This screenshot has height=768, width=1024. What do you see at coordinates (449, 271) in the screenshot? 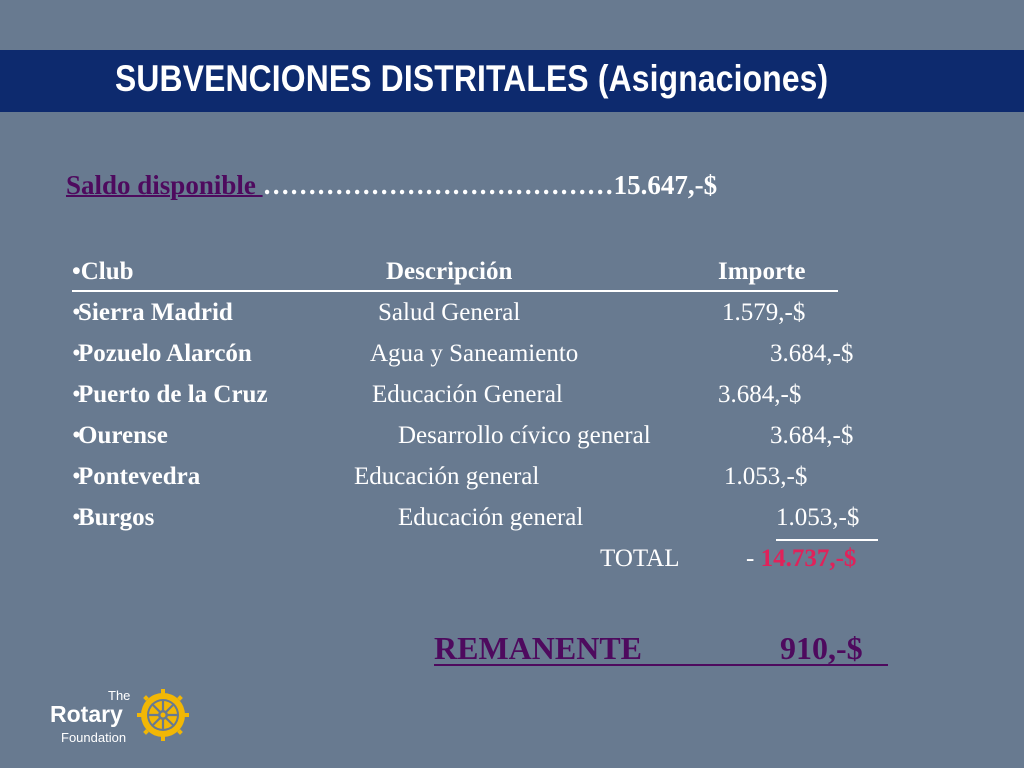
I see `header-descripcion: Descripción` at bounding box center [449, 271].